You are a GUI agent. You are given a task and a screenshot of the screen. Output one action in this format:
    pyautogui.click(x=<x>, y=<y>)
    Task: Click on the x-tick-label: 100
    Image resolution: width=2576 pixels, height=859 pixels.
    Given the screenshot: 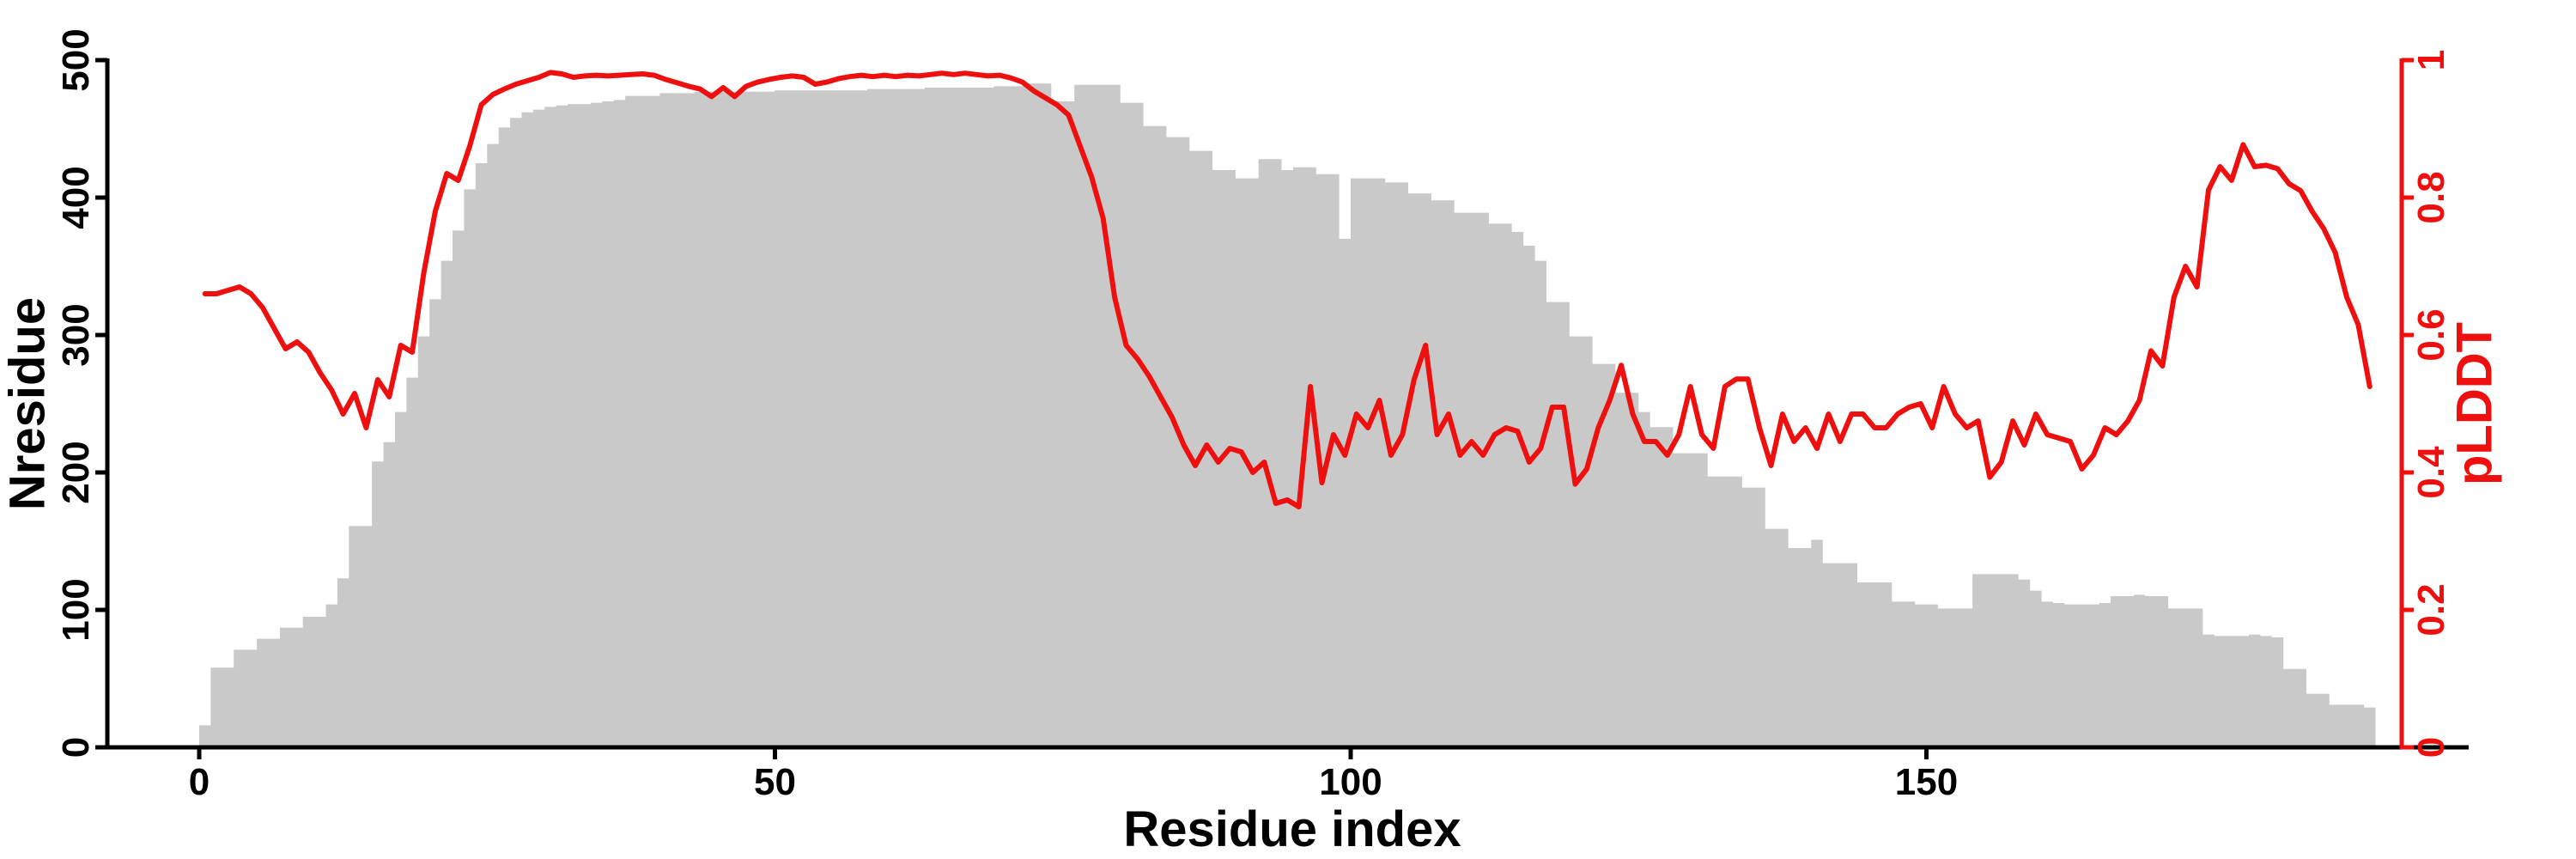 What is the action you would take?
    pyautogui.click(x=1350, y=782)
    